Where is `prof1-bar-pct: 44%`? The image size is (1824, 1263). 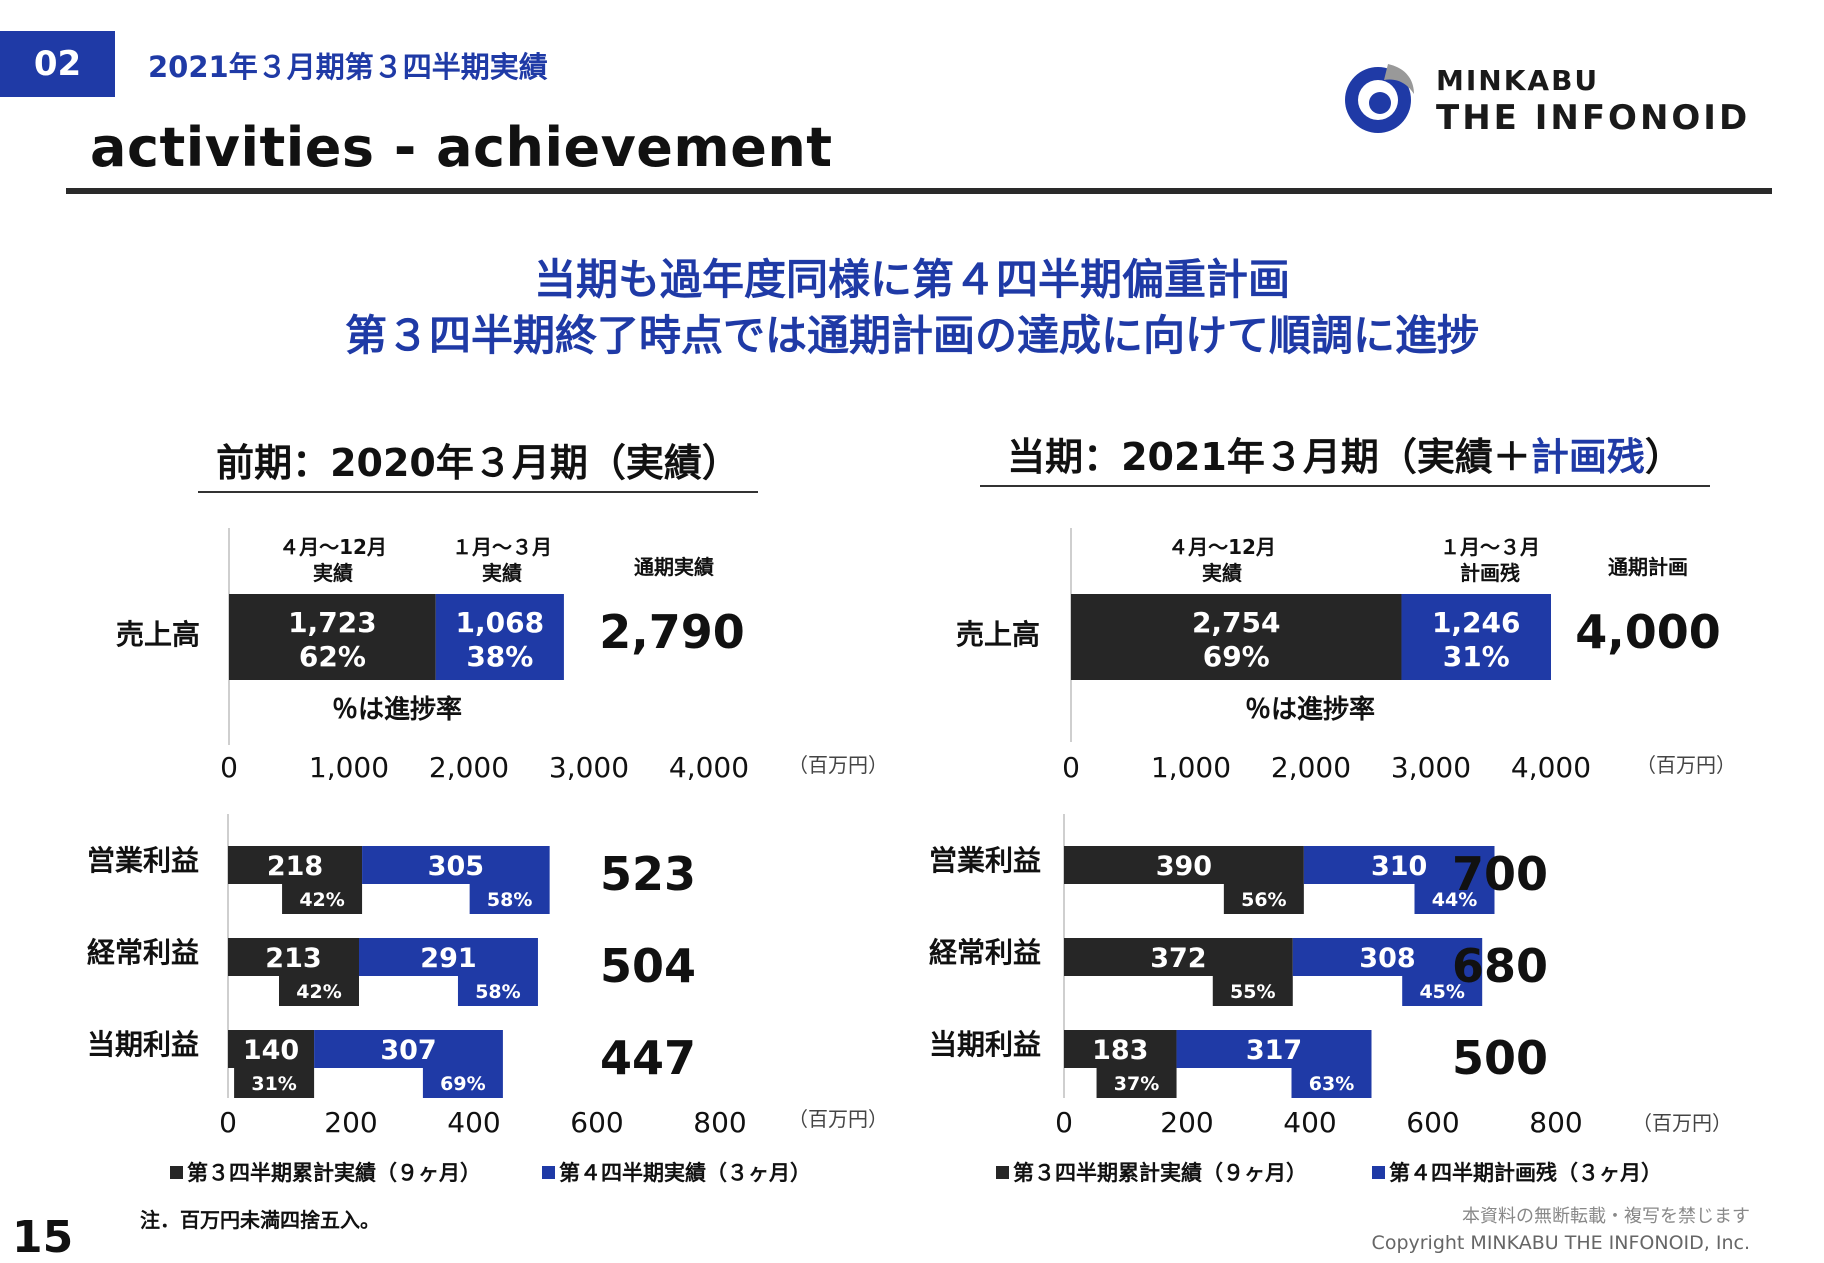 prof1-bar-pct: 44% is located at coordinates (1454, 900).